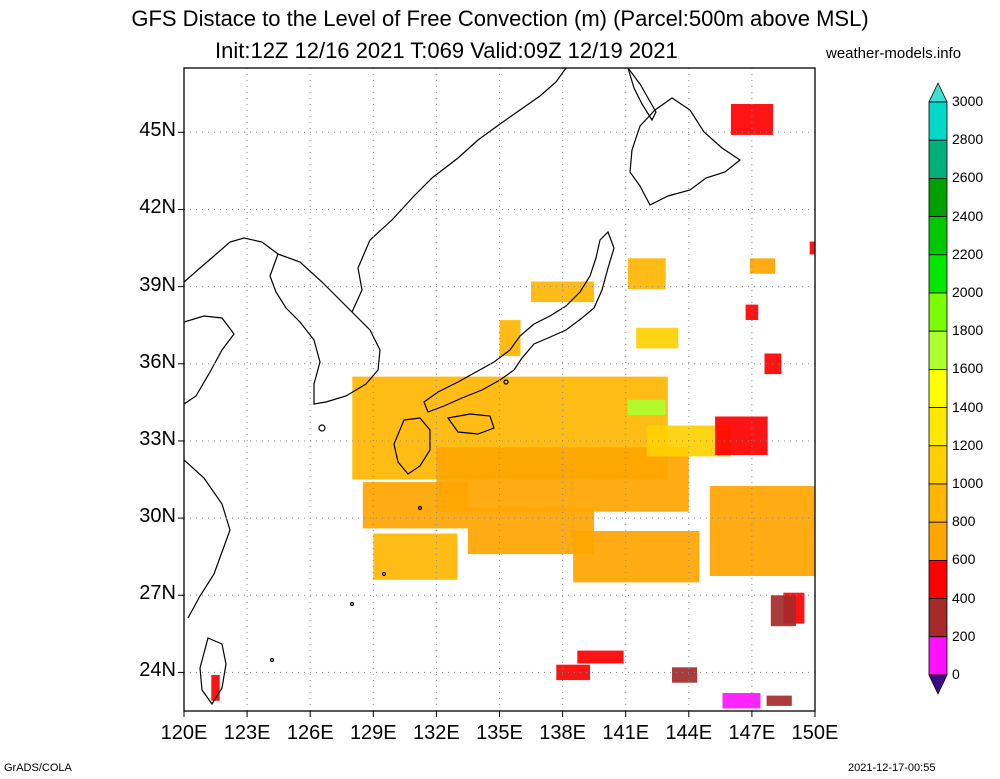 This screenshot has width=1000, height=779. Describe the element at coordinates (184, 733) in the screenshot. I see `lon-label: 120E` at that location.